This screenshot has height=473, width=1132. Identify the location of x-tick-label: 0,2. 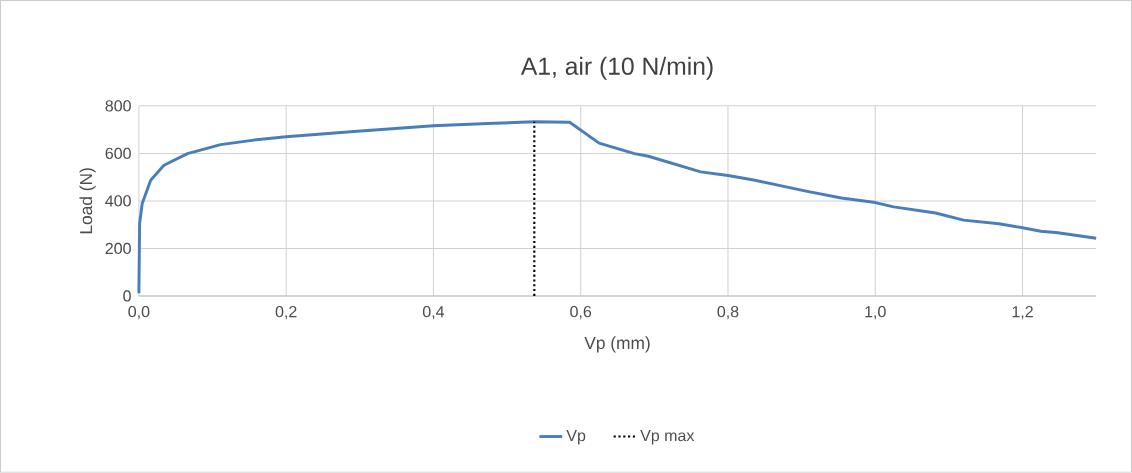
(286, 313).